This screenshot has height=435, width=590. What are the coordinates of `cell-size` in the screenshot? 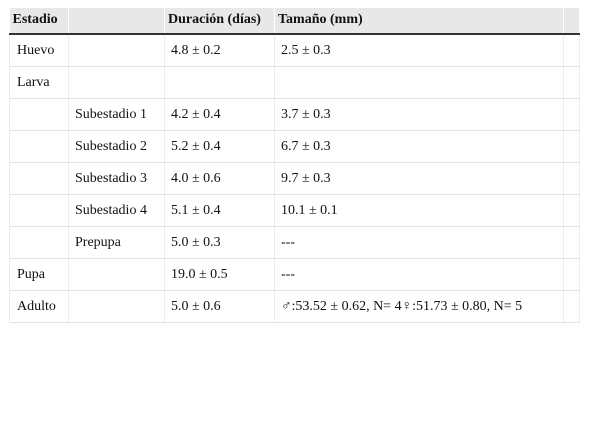 It's located at (419, 82).